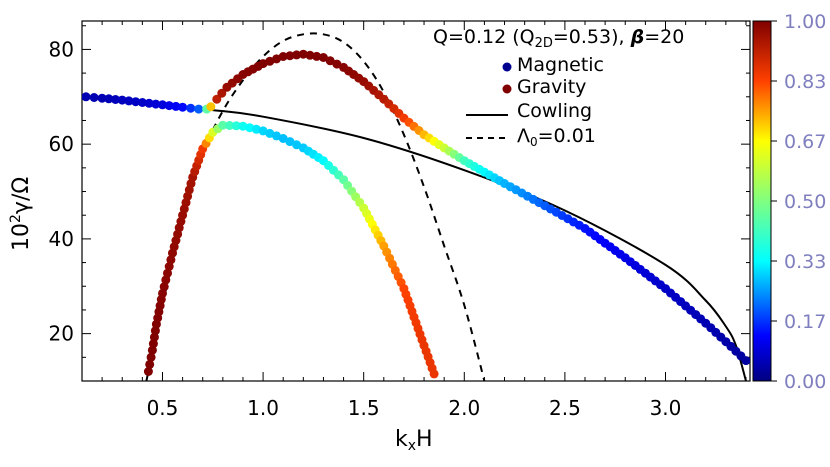 Image resolution: width=830 pixels, height=467 pixels. I want to click on y-tick-label: 40, so click(61, 239).